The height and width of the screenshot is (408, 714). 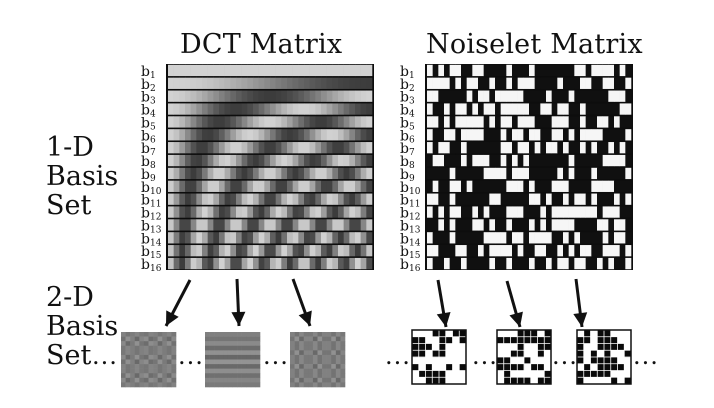 What do you see at coordinates (407, 149) in the screenshot?
I see `basis-row-label: b7` at bounding box center [407, 149].